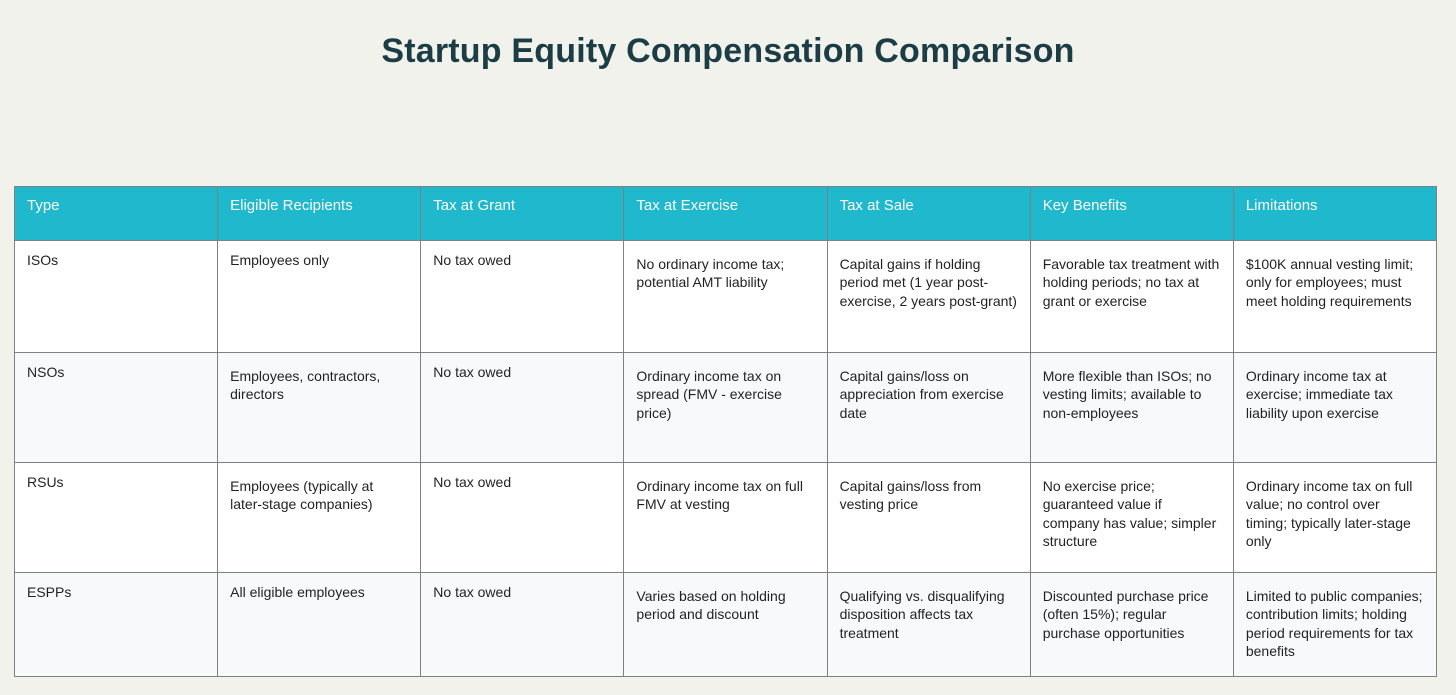 The height and width of the screenshot is (695, 1456). Describe the element at coordinates (522, 517) in the screenshot. I see `cell-rsus-tax-at-grant: No tax owed` at that location.